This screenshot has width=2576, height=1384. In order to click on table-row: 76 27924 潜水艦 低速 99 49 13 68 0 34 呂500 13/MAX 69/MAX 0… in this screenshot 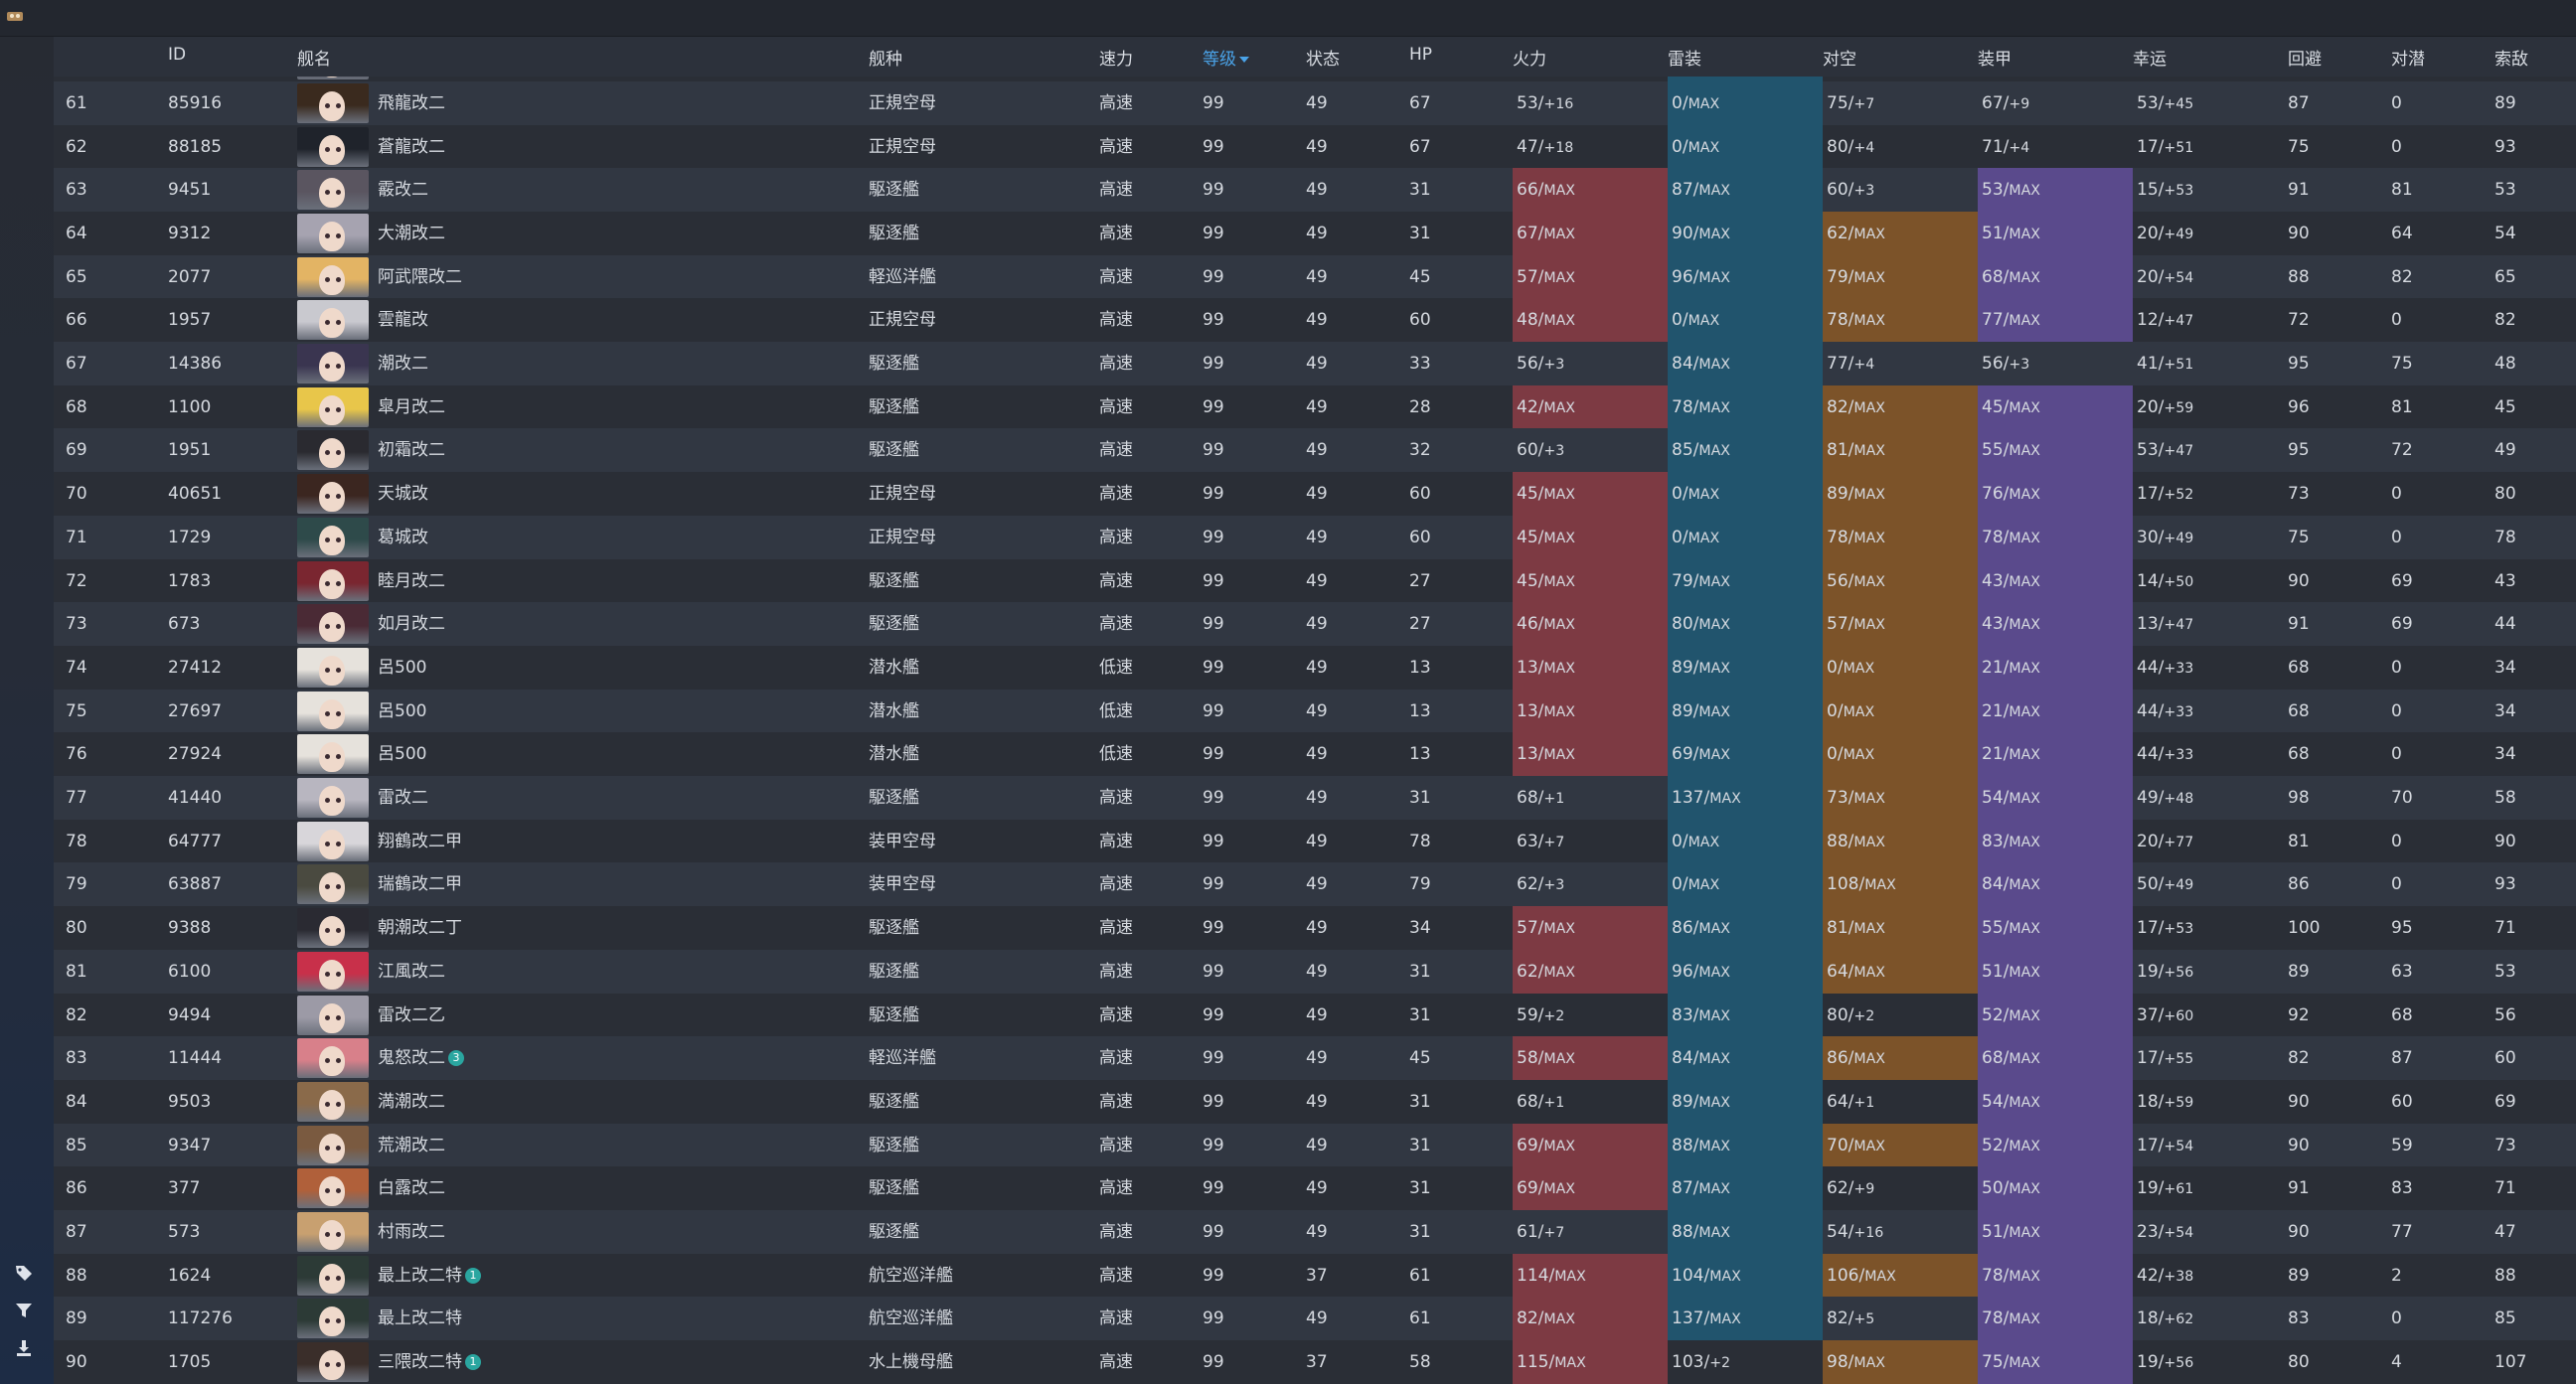, I will do `click(1315, 754)`.